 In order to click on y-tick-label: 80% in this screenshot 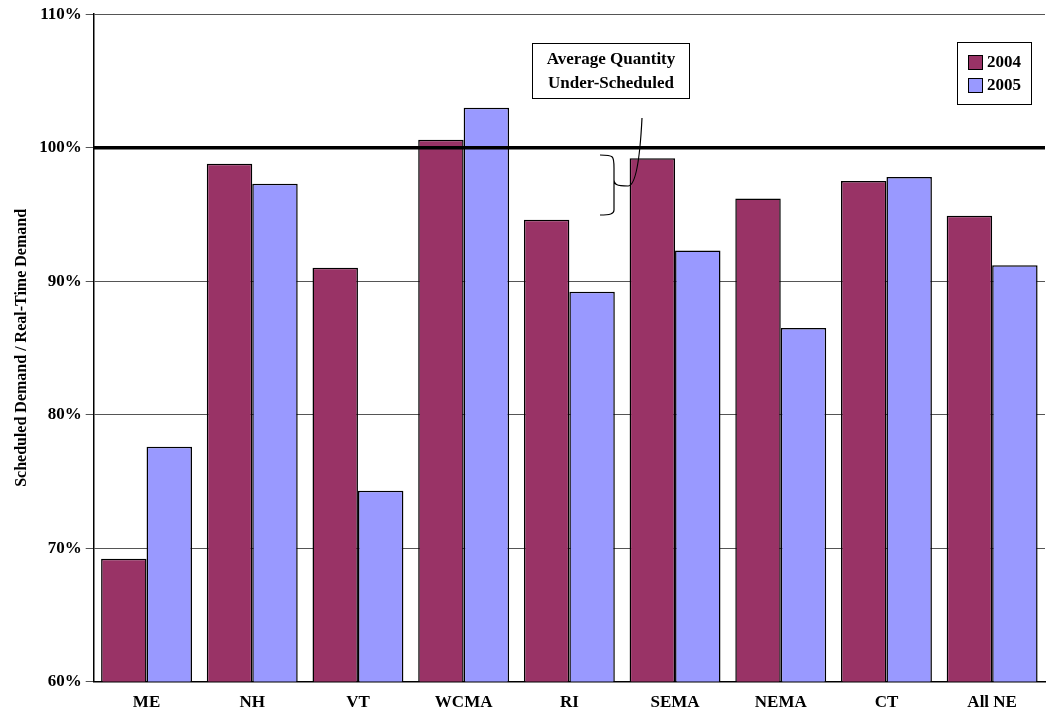, I will do `click(64, 414)`.